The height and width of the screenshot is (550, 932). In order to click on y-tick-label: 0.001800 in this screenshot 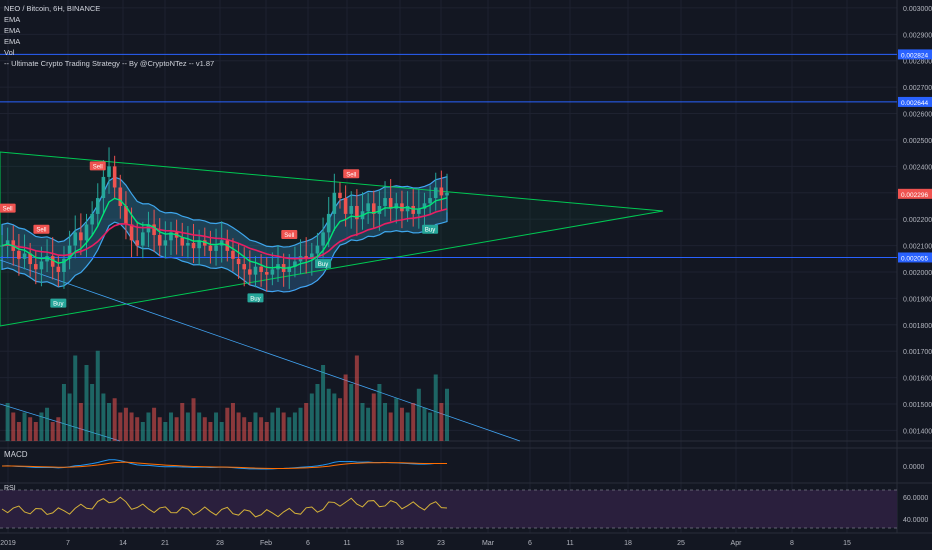, I will do `click(917, 326)`.